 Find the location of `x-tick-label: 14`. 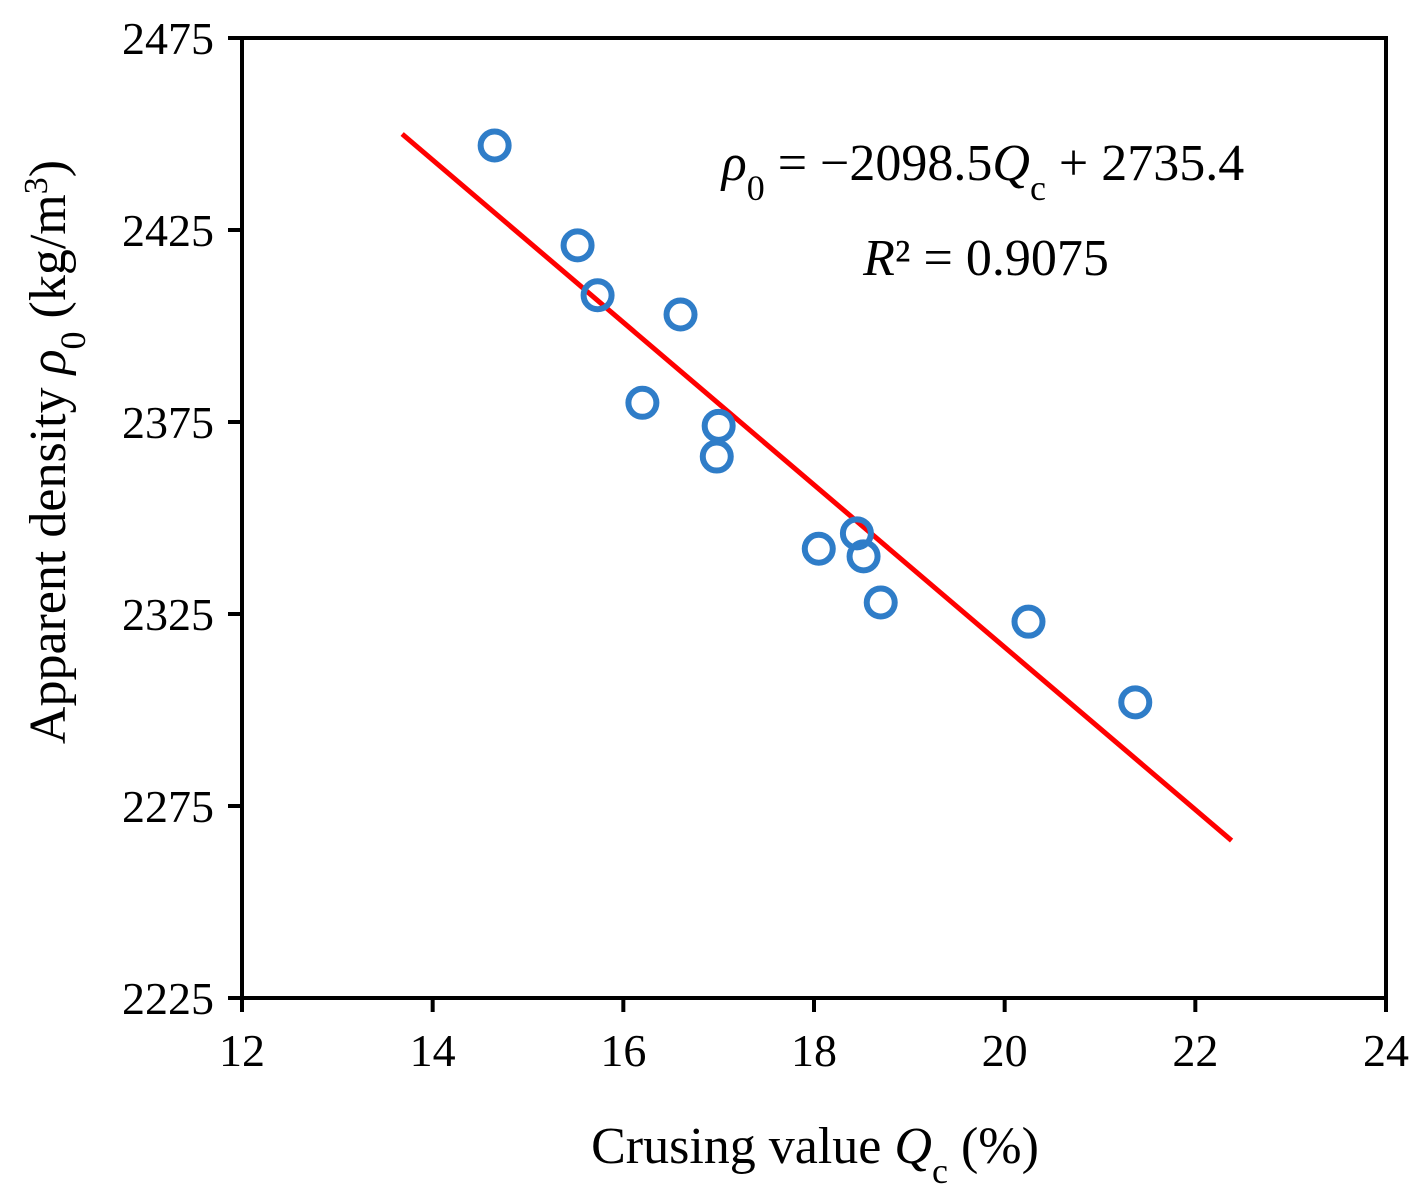

x-tick-label: 14 is located at coordinates (433, 1050).